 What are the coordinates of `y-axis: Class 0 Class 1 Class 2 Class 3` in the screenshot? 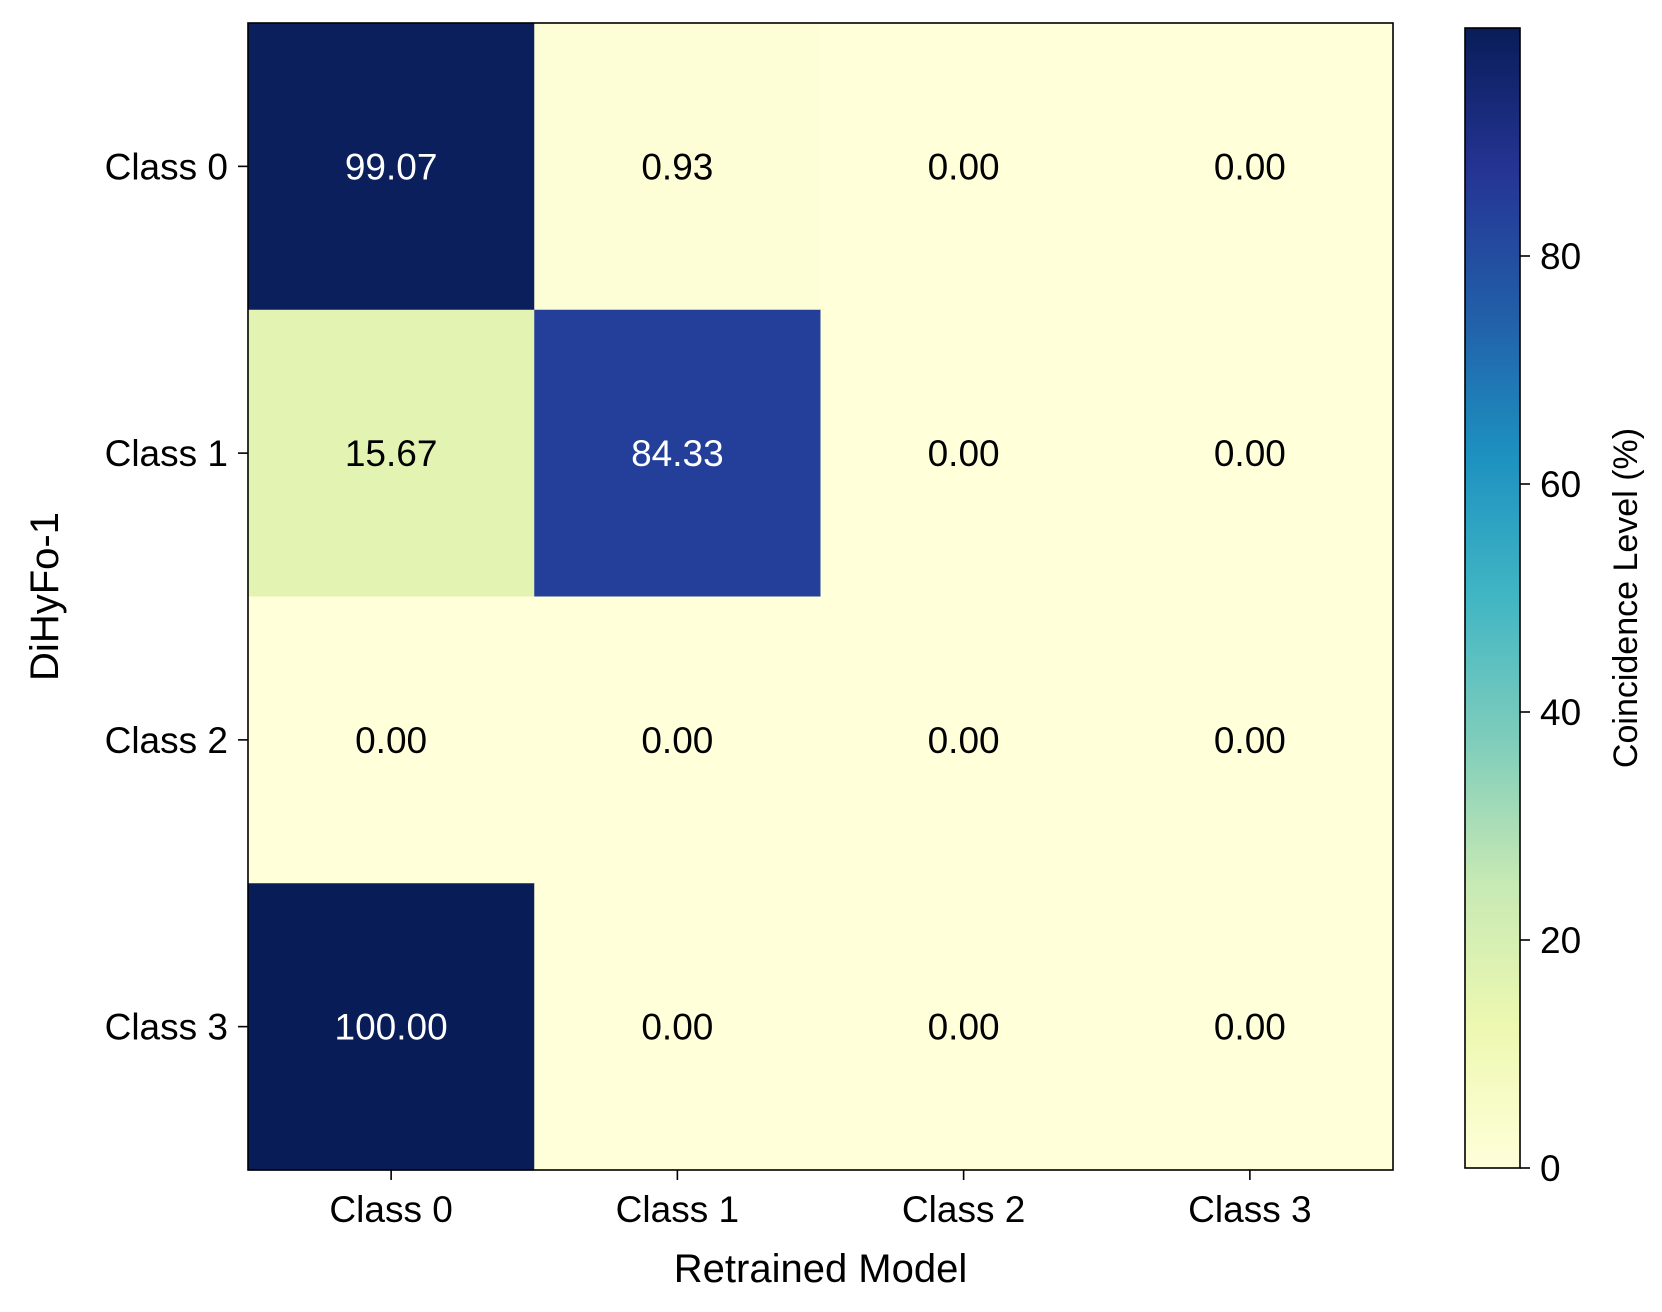 It's located at (176, 597).